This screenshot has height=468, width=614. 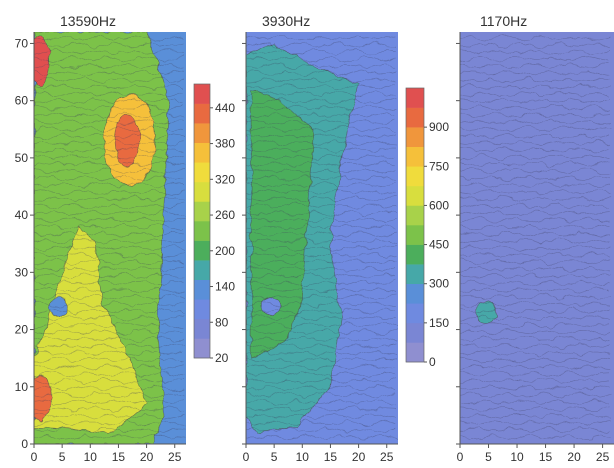 What do you see at coordinates (22, 215) in the screenshot?
I see `y-tick-label: 40` at bounding box center [22, 215].